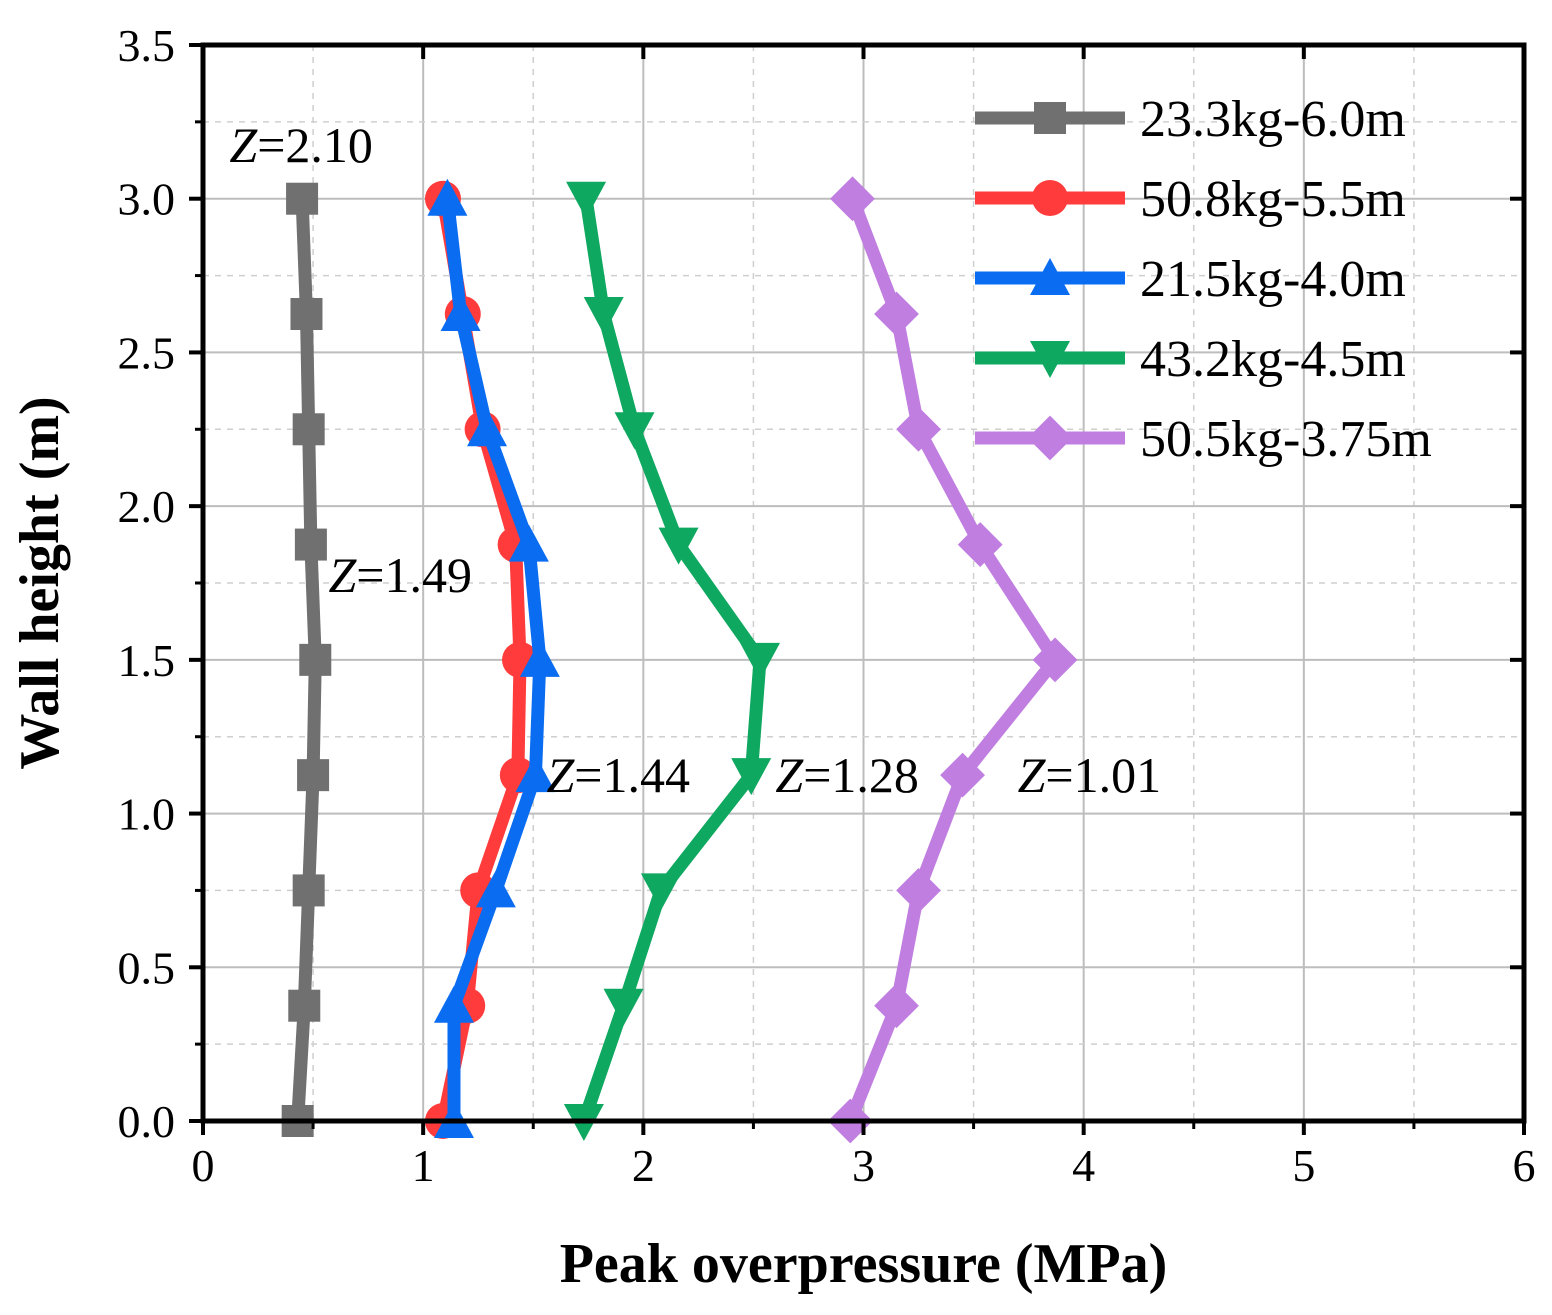 This screenshot has width=1552, height=1315. Describe the element at coordinates (147, 45) in the screenshot. I see `y-tick-label: 3.5` at that location.